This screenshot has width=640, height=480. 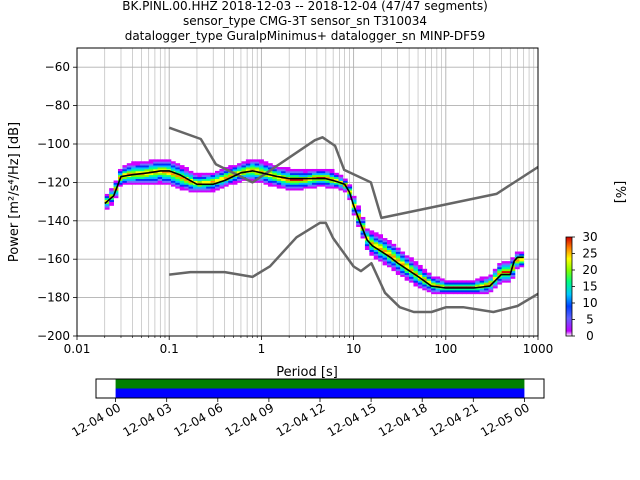 I want to click on x-axis-ticks: 0.01 0.1 1 10 100 1000, so click(x=308, y=346).